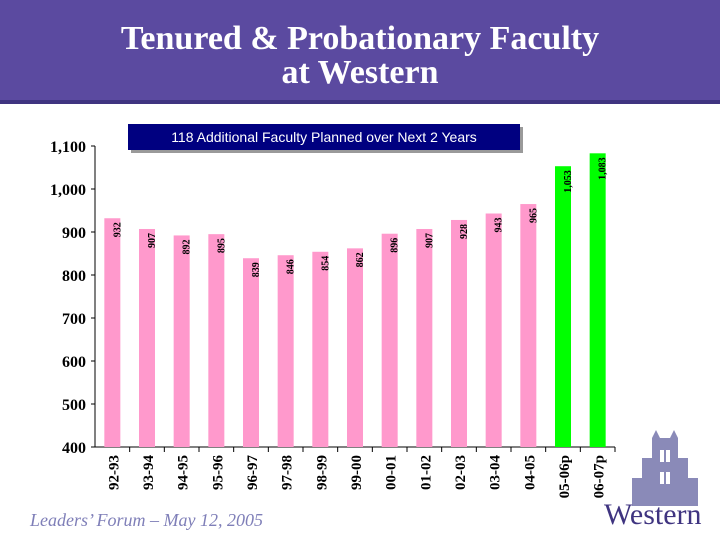 This screenshot has width=720, height=540. Describe the element at coordinates (603, 168) in the screenshot. I see `bar-value-label: 1,083` at that location.